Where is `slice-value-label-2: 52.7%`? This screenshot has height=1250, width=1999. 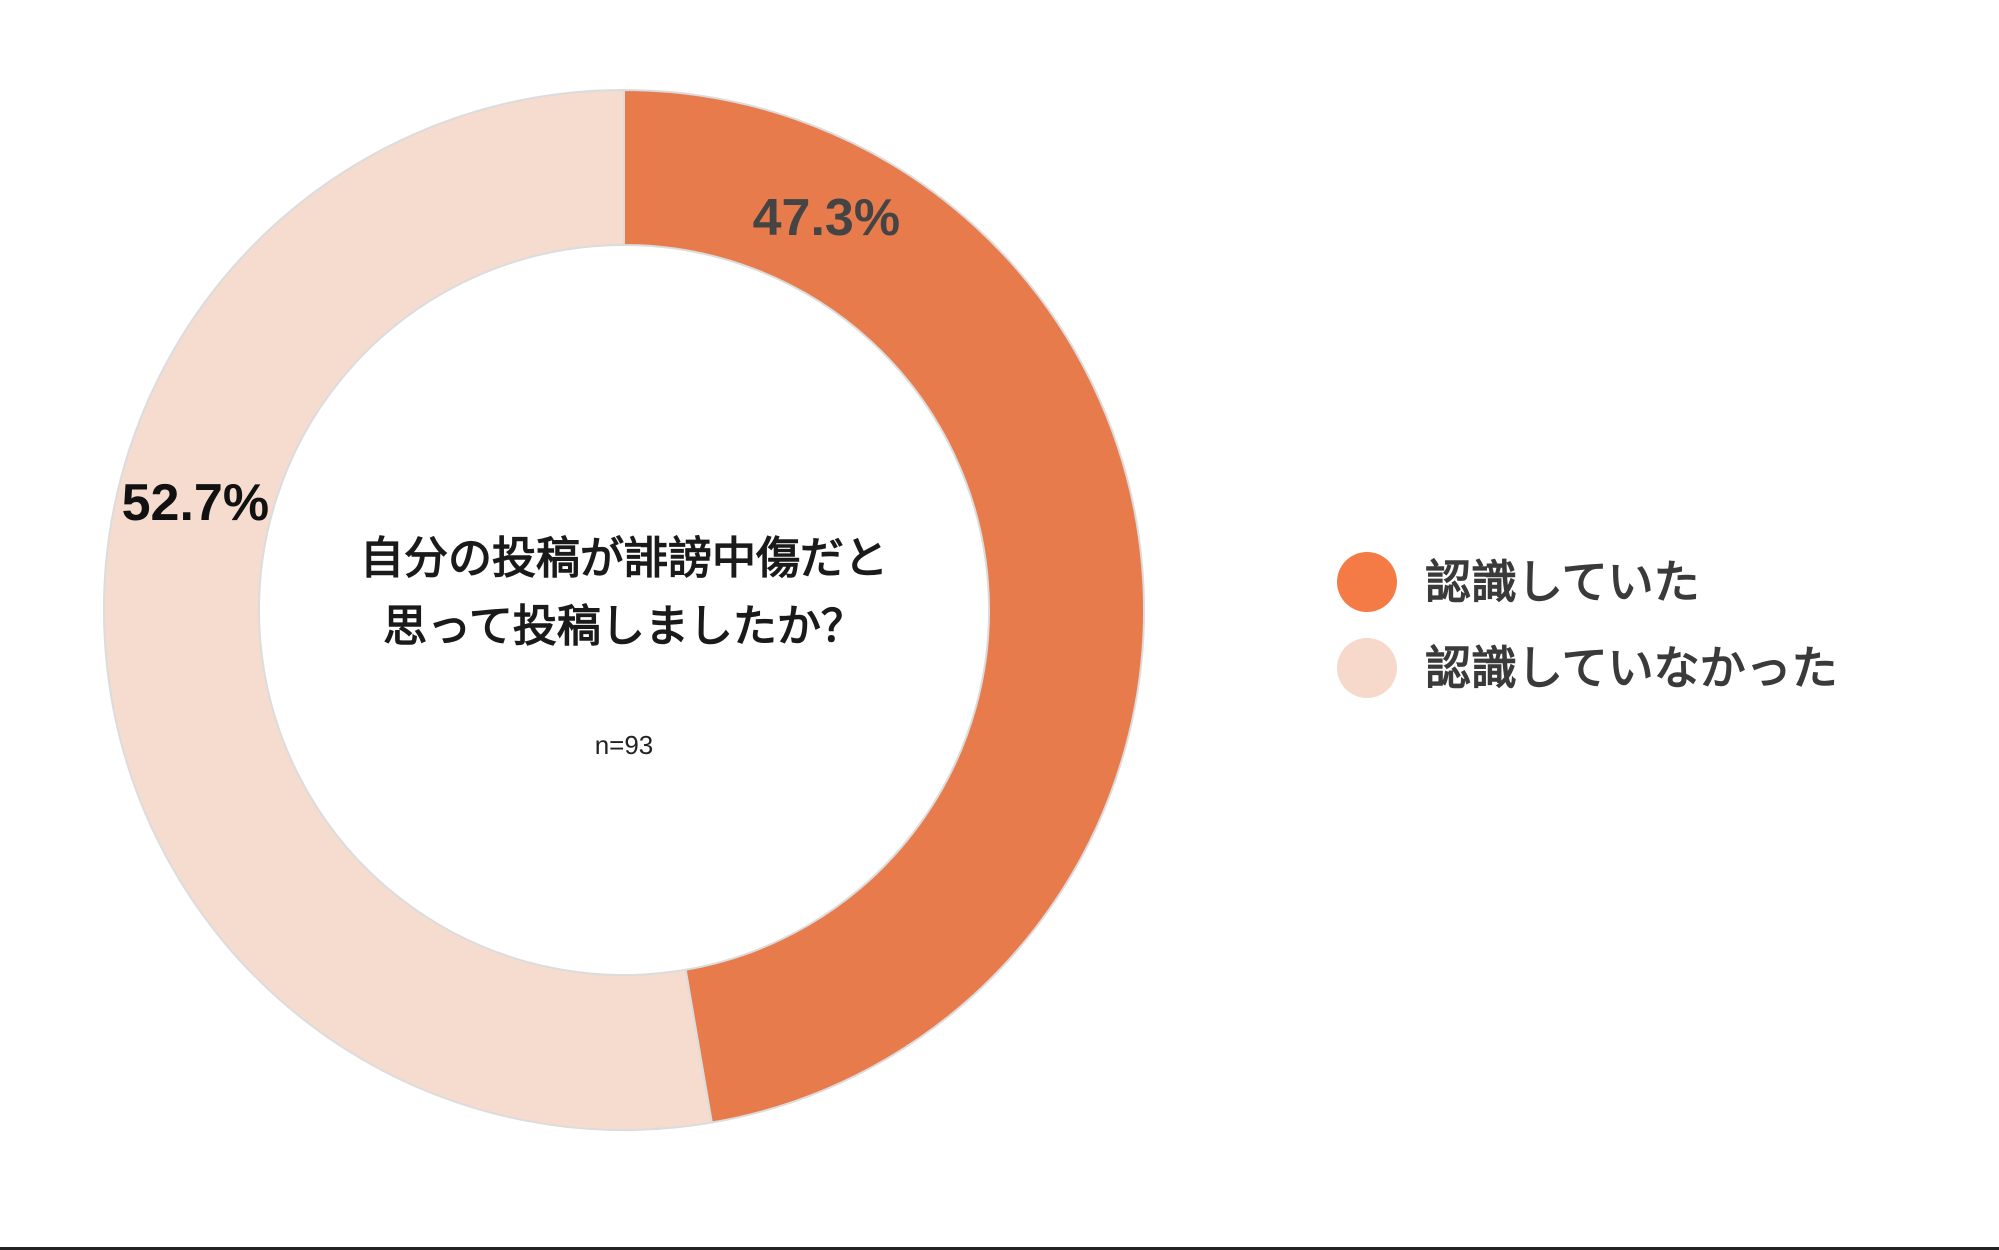 slice-value-label-2: 52.7% is located at coordinates (195, 503).